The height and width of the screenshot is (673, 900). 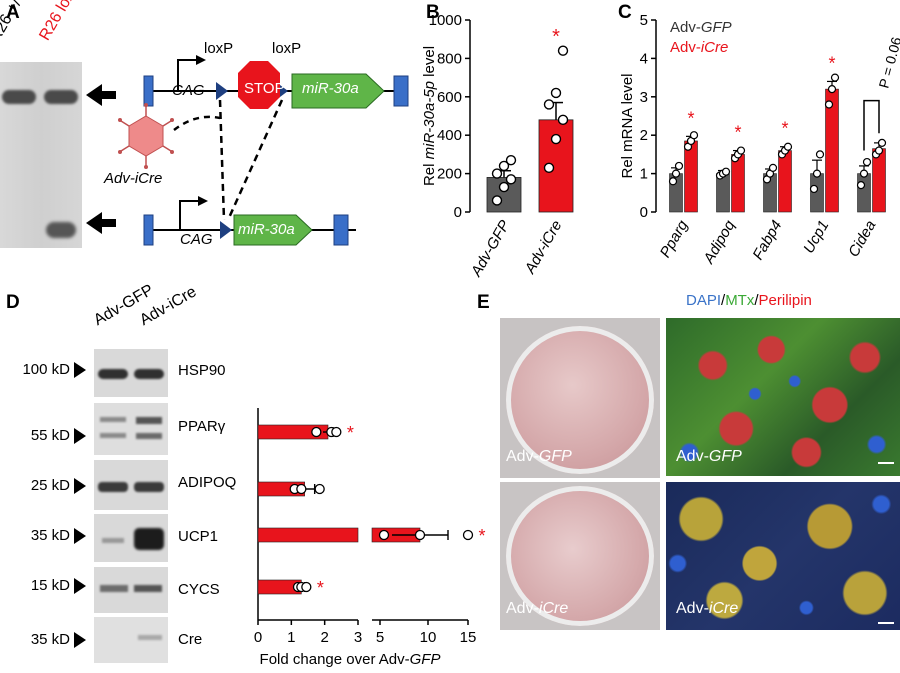 I want to click on marker-35kd: 35 kD, so click(x=50, y=535).